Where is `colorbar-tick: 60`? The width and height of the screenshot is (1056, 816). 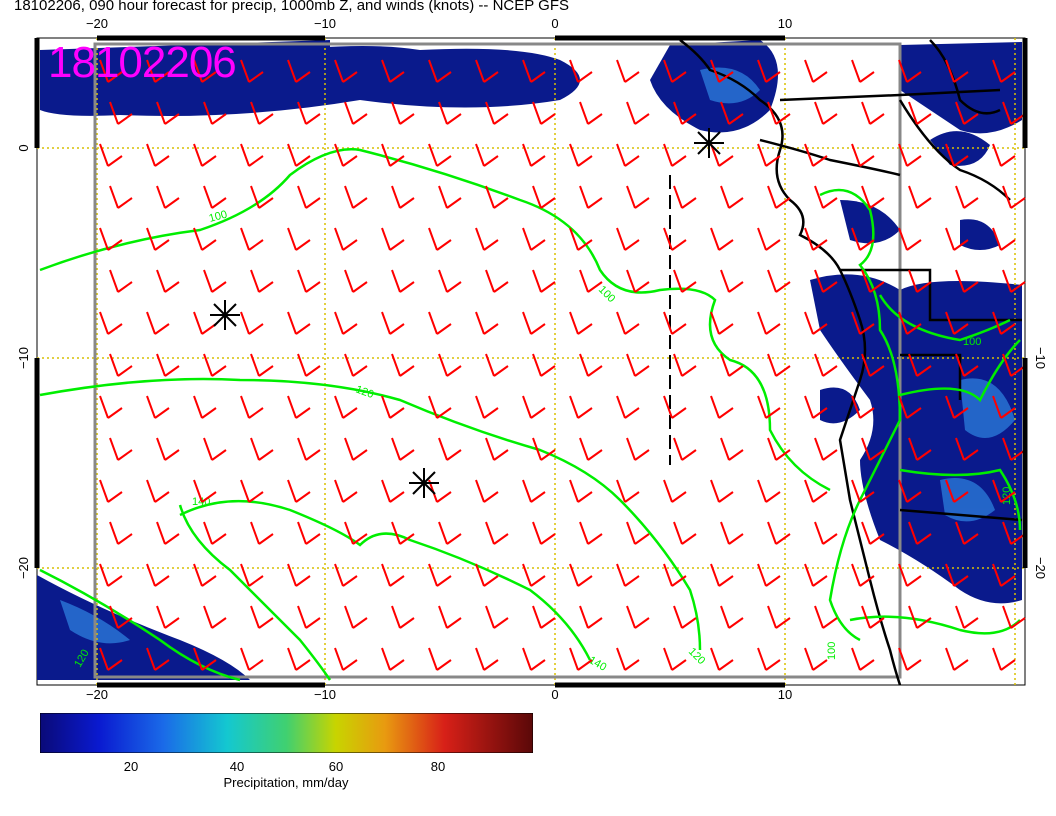 colorbar-tick: 60 is located at coordinates (336, 766).